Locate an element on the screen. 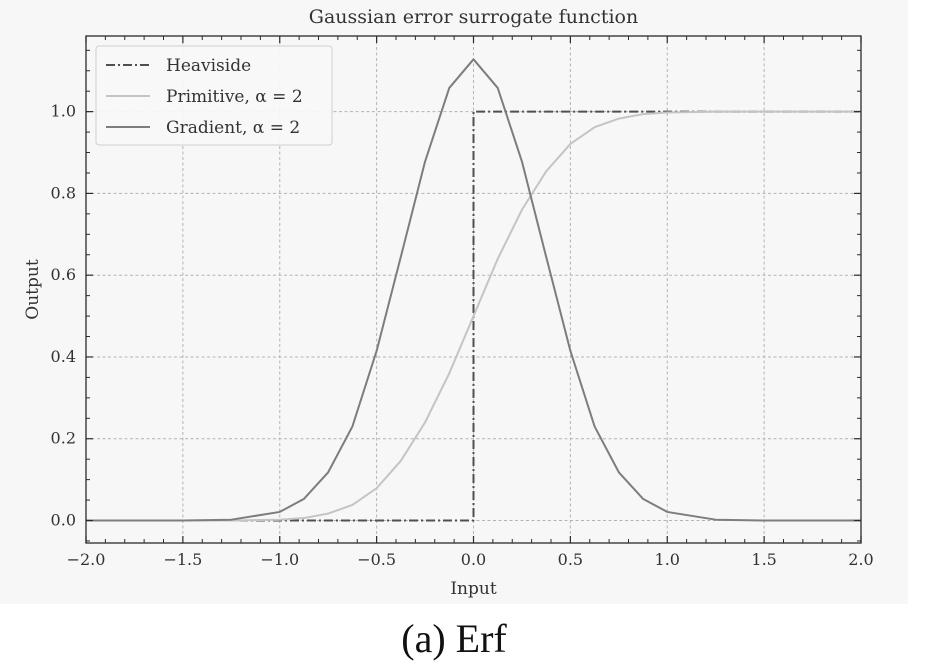 The image size is (929, 672). chart-title: Gaussian error surrogate function is located at coordinates (473, 17).